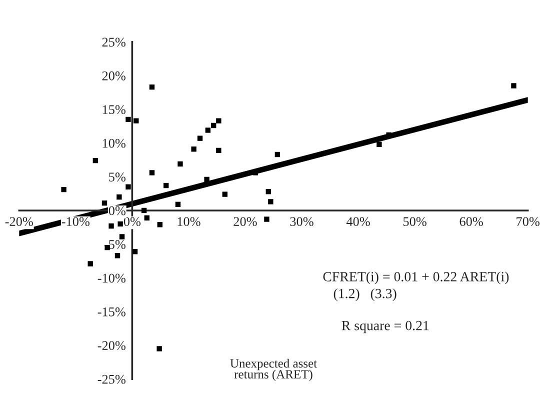 Image resolution: width=547 pixels, height=399 pixels. Describe the element at coordinates (302, 221) in the screenshot. I see `x-tick-label: 30%` at that location.